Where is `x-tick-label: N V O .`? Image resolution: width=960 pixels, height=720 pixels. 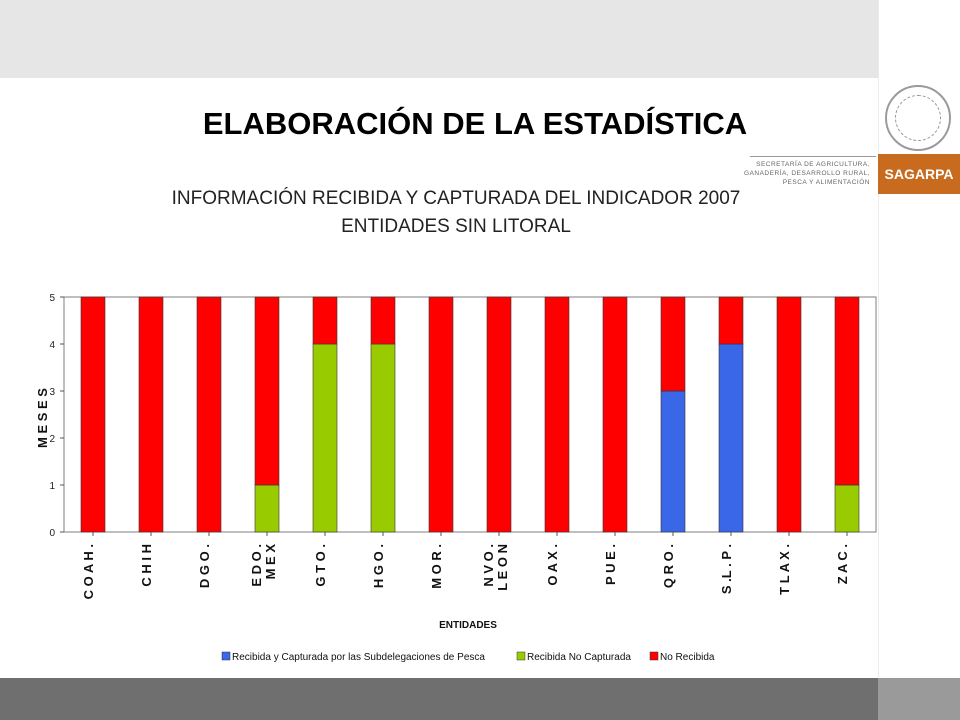
x-tick-label: N V O . is located at coordinates (488, 565).